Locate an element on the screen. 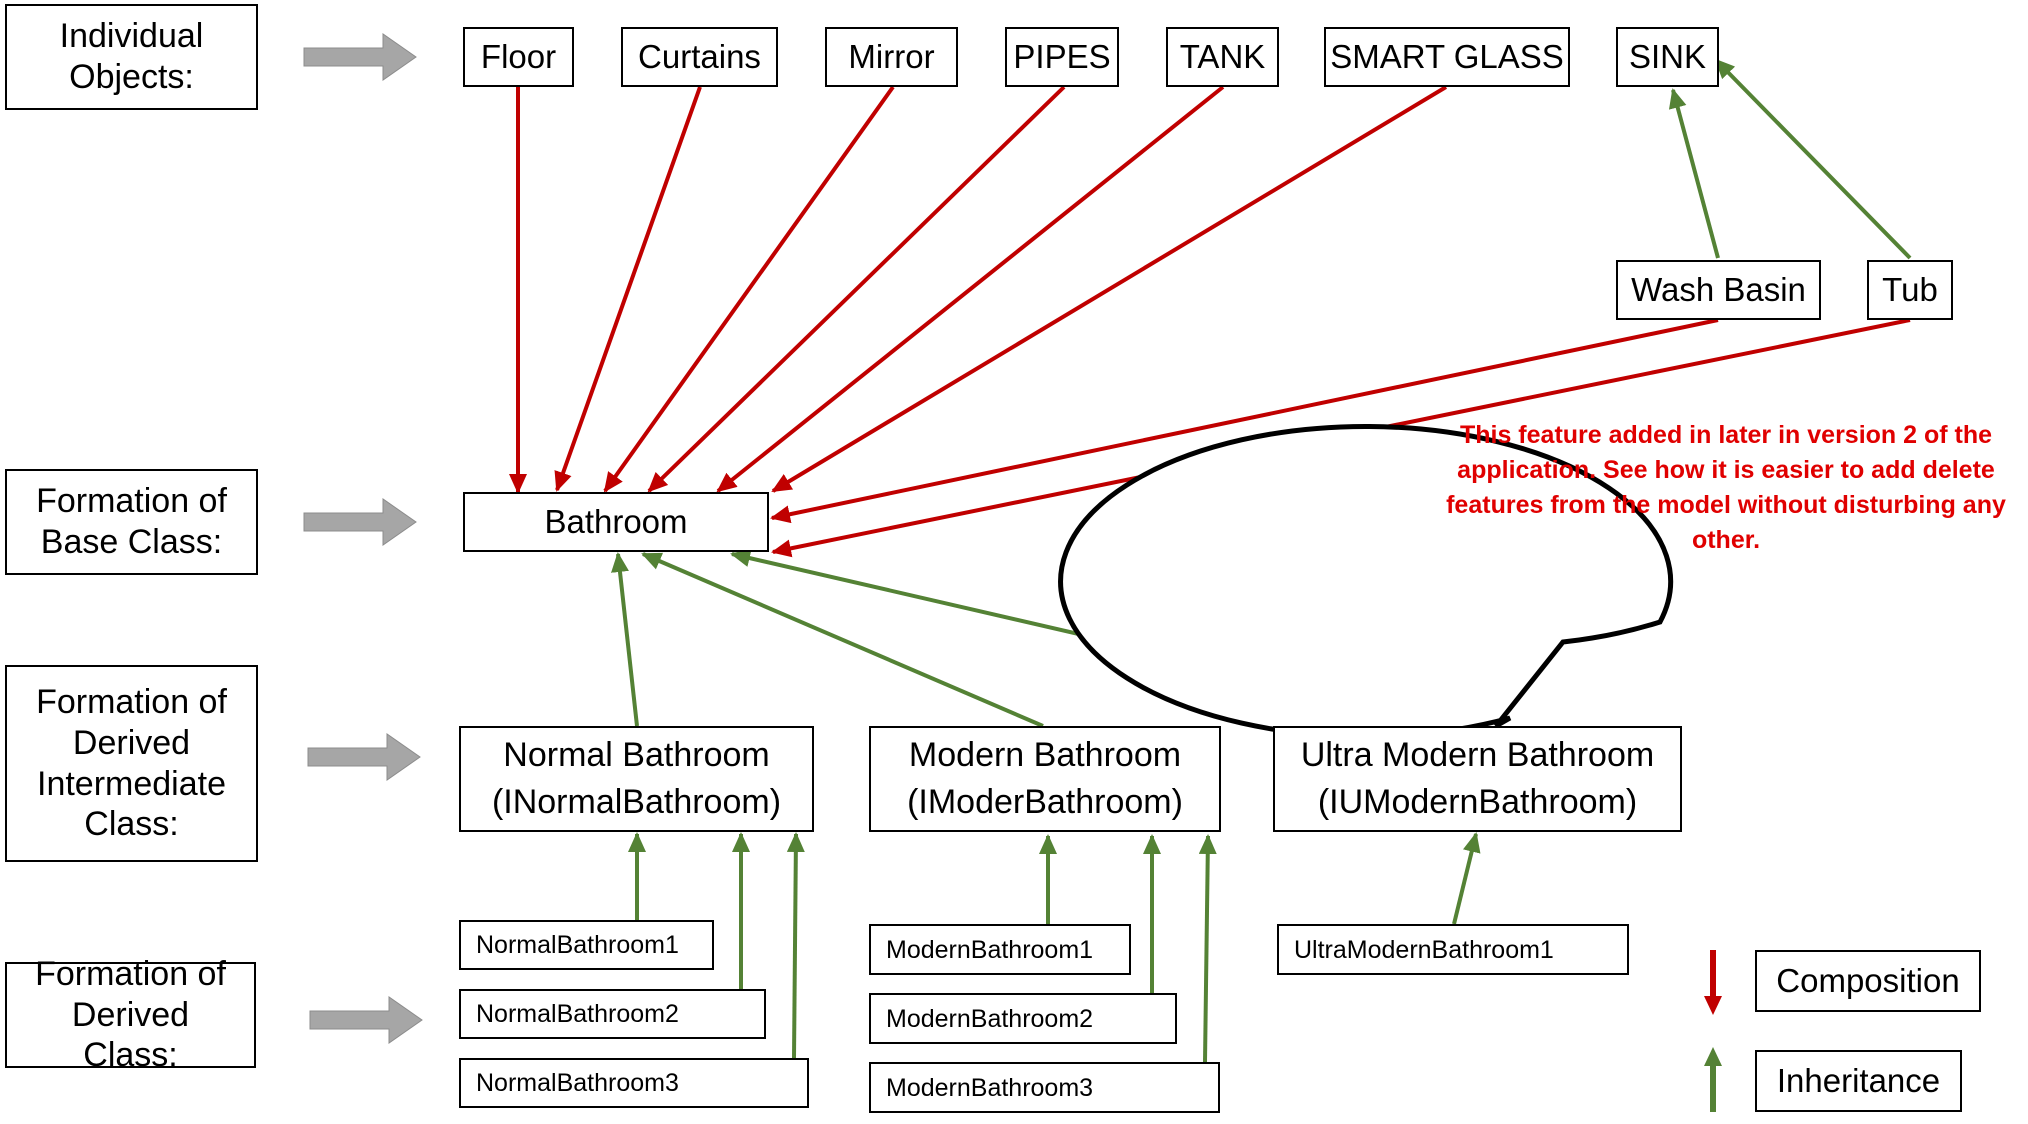 This screenshot has width=2028, height=1124. composition-pipes-to-bathroom is located at coordinates (856, 289).